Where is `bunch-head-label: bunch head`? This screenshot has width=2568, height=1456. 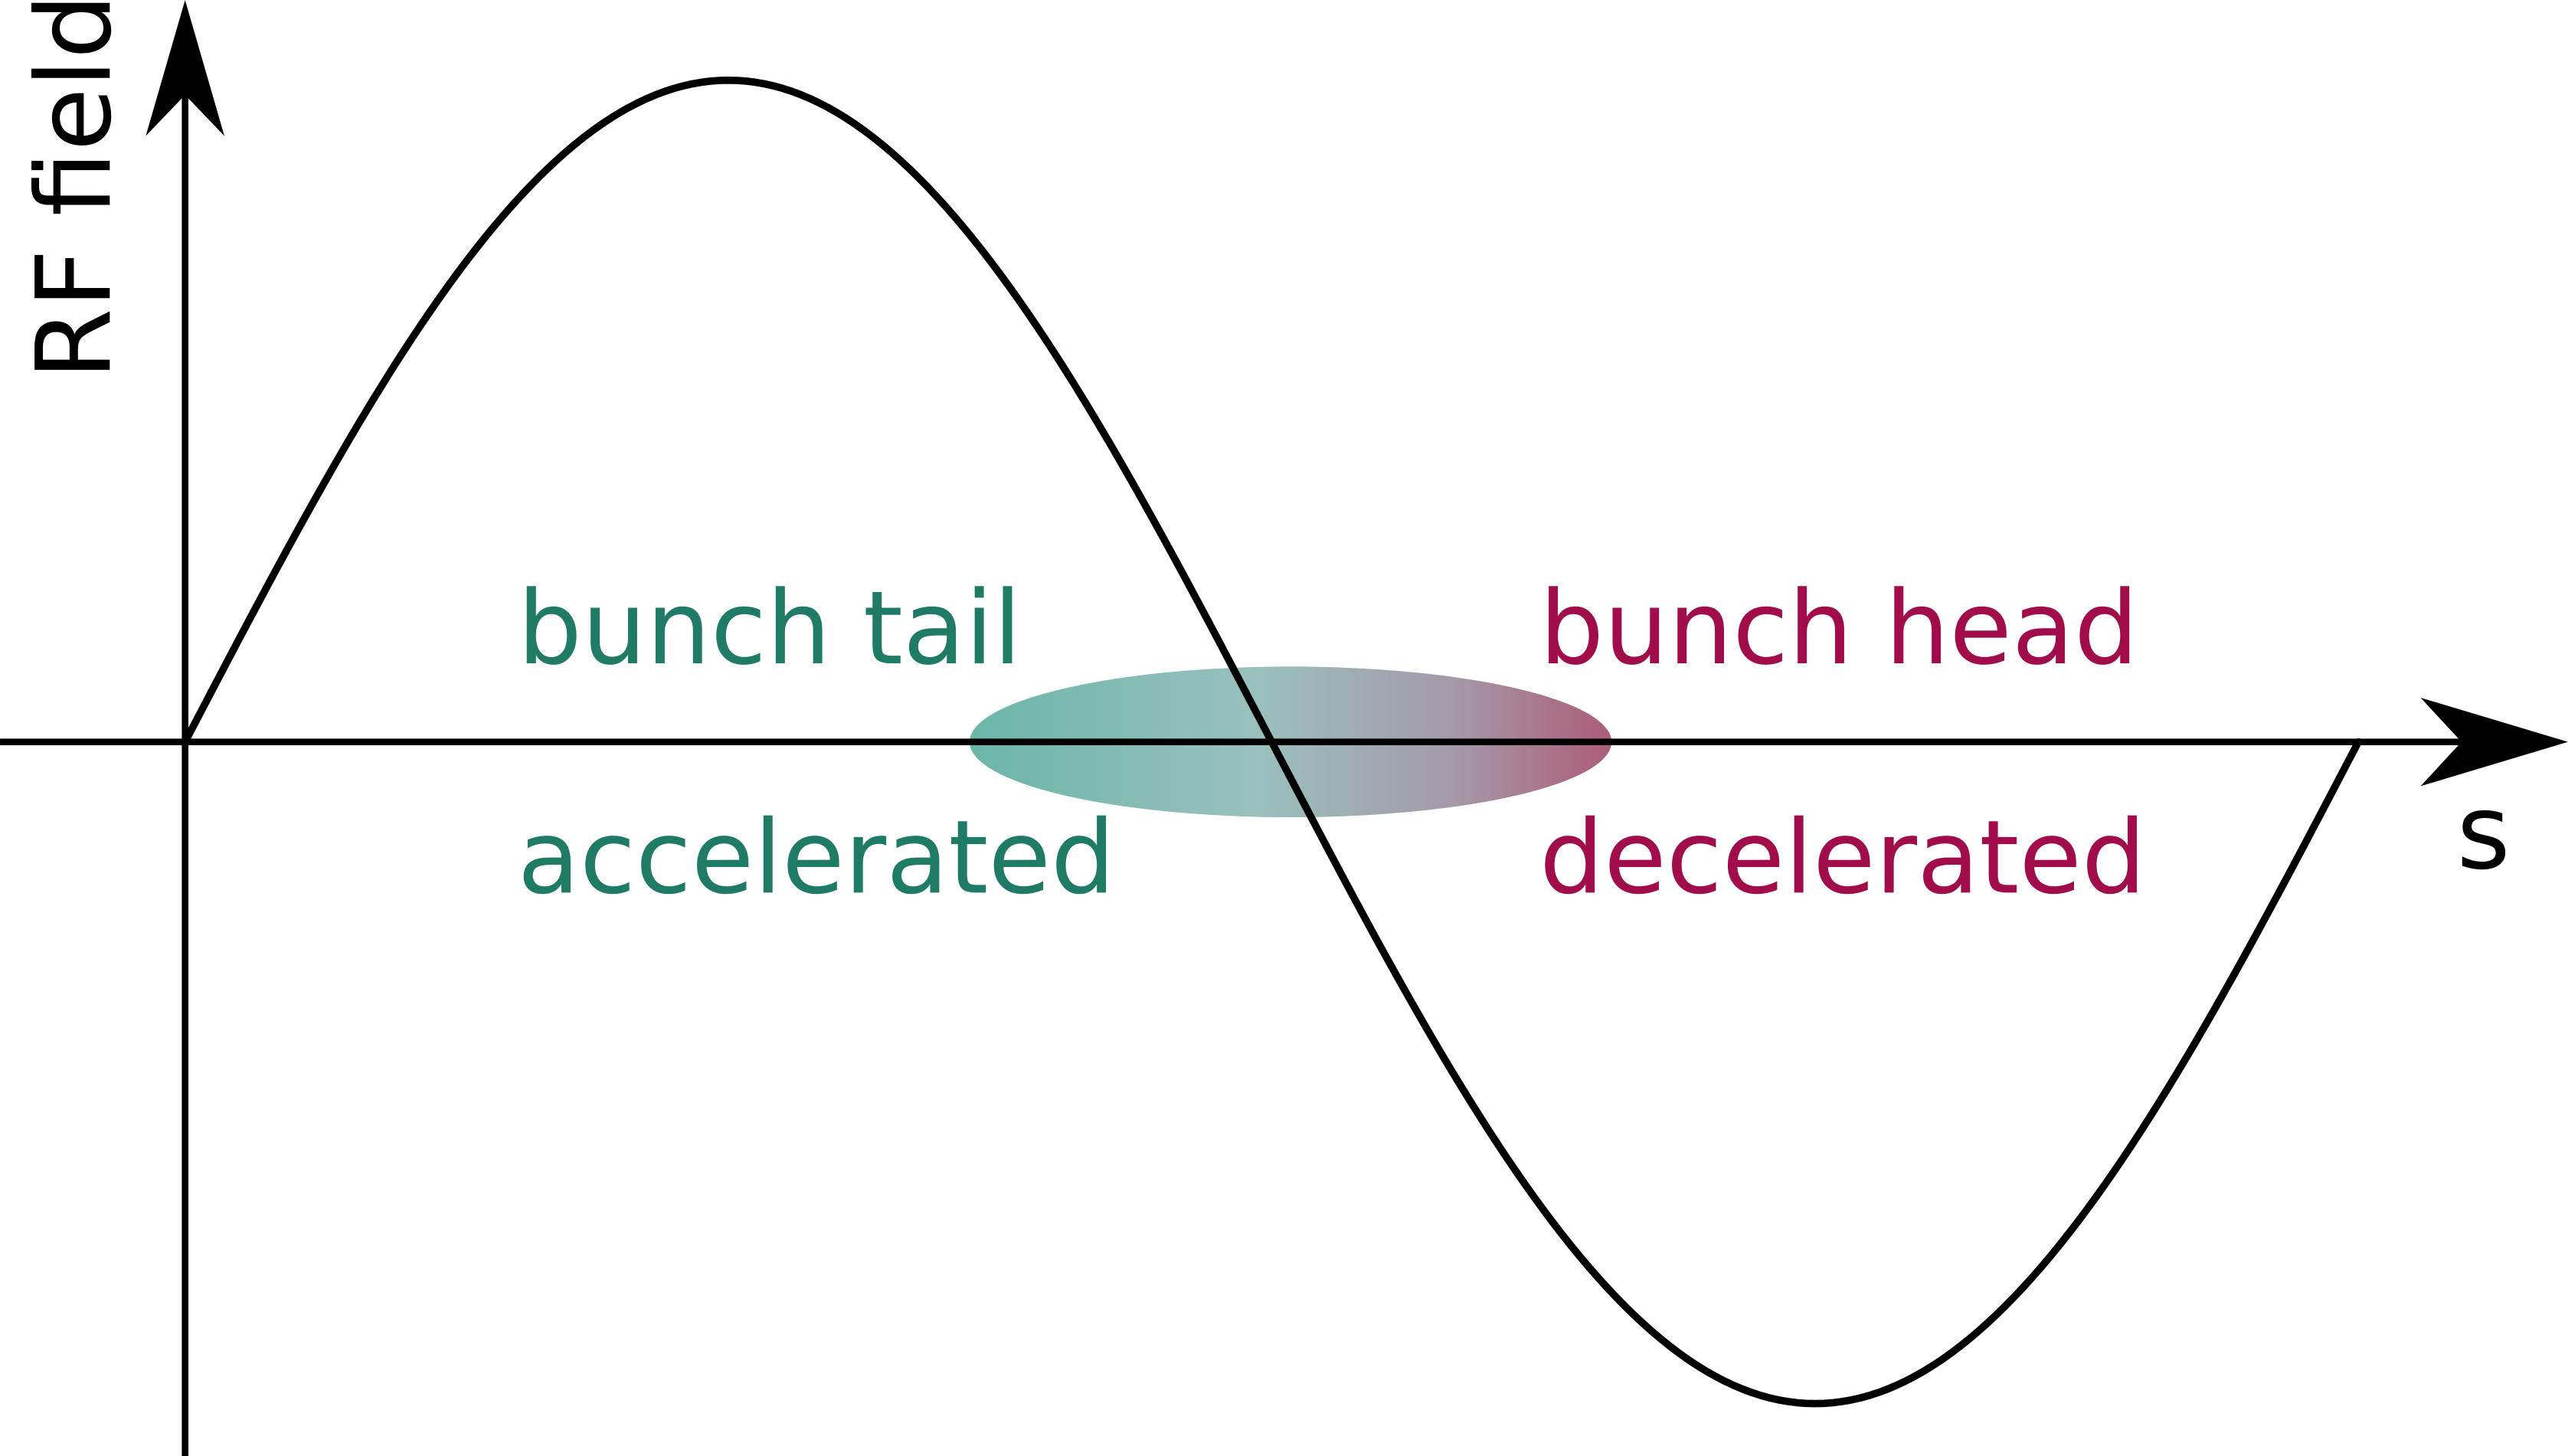 bunch-head-label: bunch head is located at coordinates (1838, 629).